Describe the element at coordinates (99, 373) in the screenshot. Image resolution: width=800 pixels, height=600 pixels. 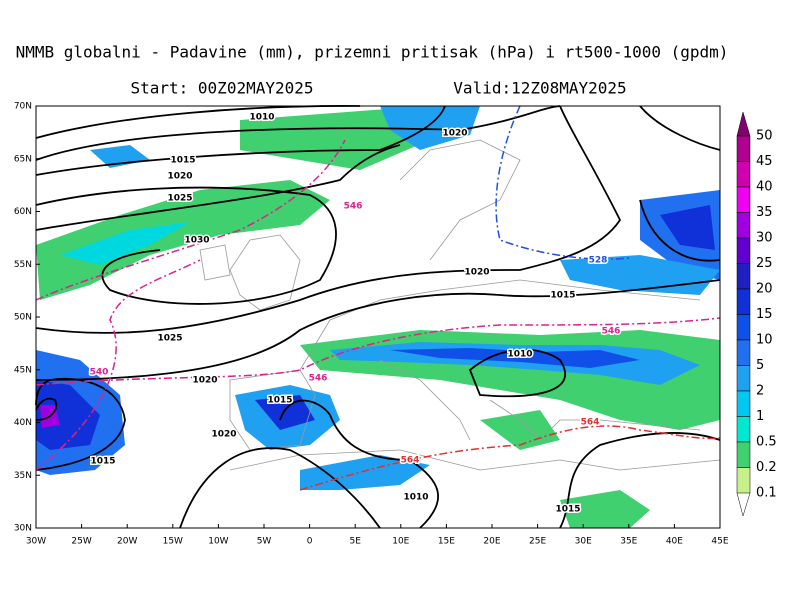
I see `thickness-label: 540` at that location.